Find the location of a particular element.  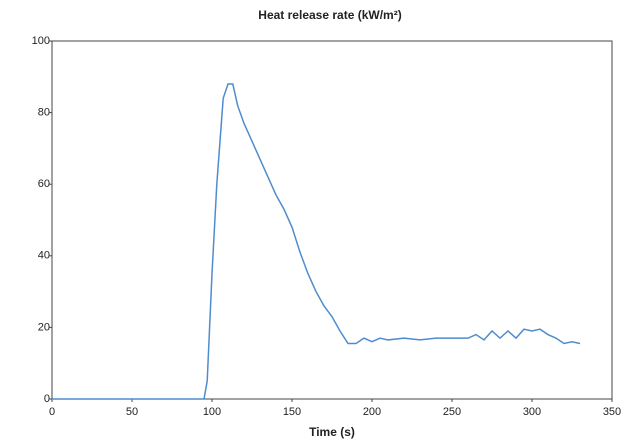

y-tick-label: 20 is located at coordinates (44, 327).